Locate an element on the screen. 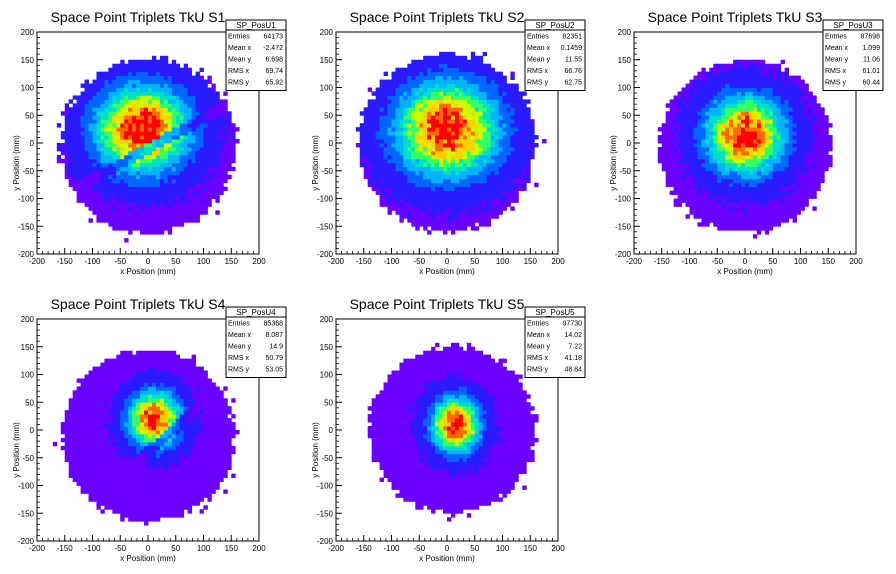 This screenshot has width=896, height=574. stats-label: RMS y is located at coordinates (836, 83).